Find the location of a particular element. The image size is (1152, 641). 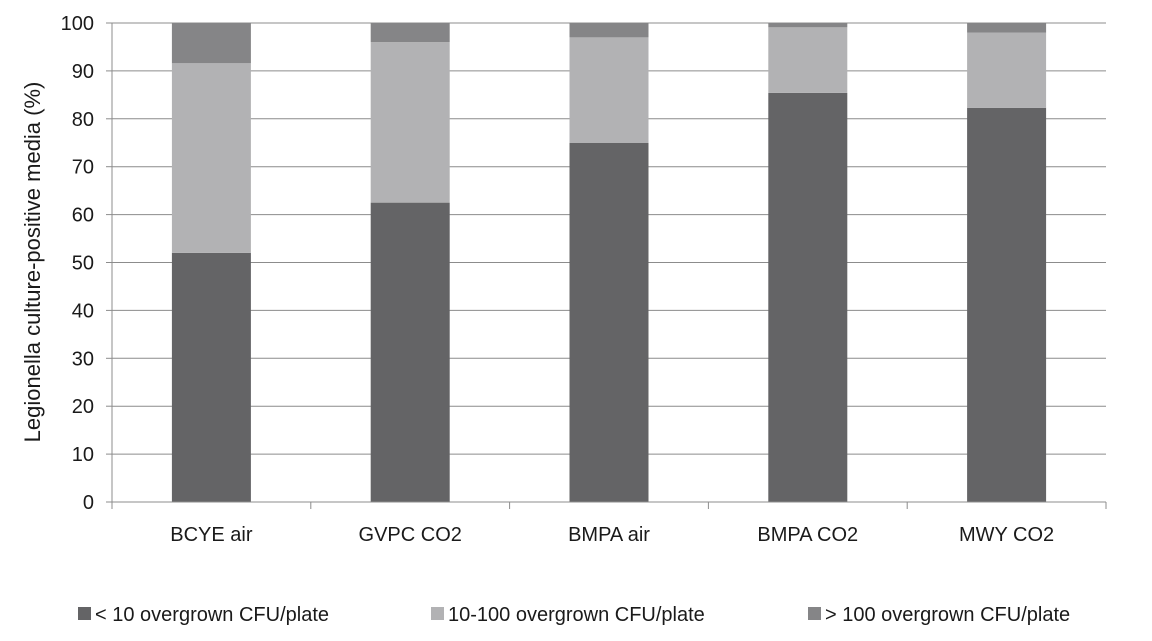

y-tick-label: 30 is located at coordinates (83, 359).